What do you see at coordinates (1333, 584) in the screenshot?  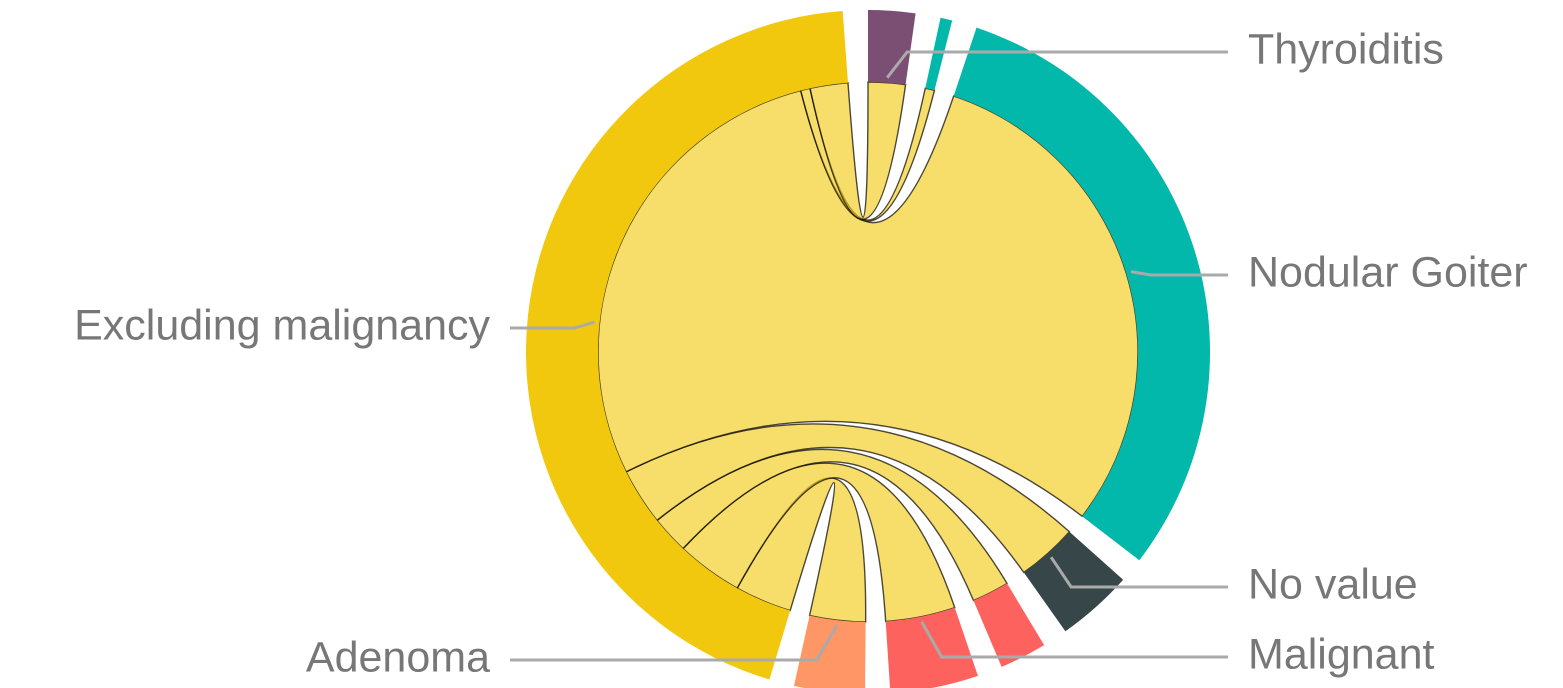 I see `group-label: No value` at bounding box center [1333, 584].